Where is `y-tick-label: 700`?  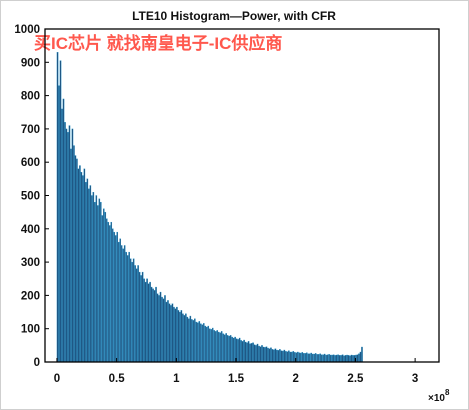 y-tick-label: 700 is located at coordinates (30, 130).